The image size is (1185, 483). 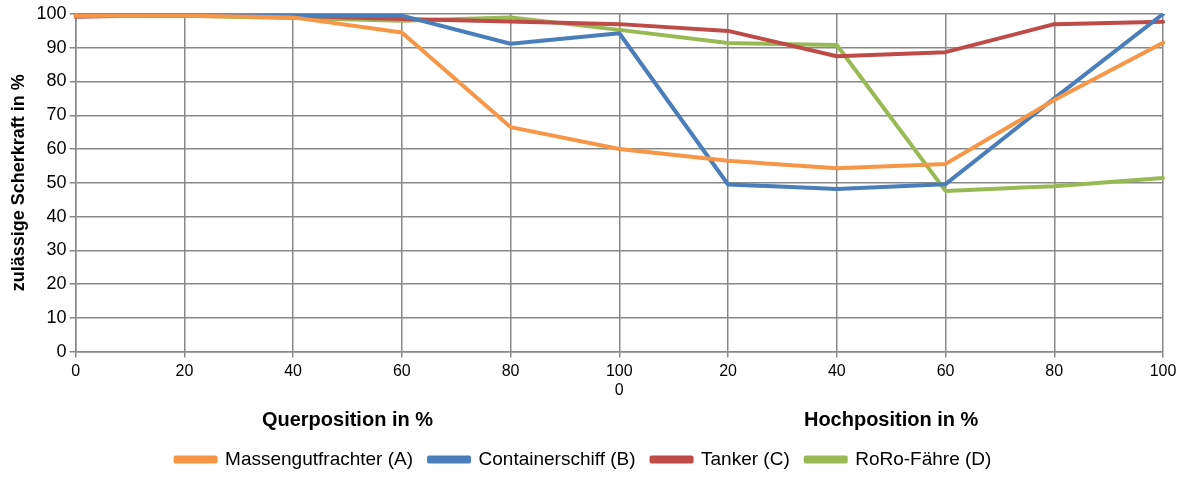 What do you see at coordinates (61, 350) in the screenshot?
I see `y-tick-label: 0` at bounding box center [61, 350].